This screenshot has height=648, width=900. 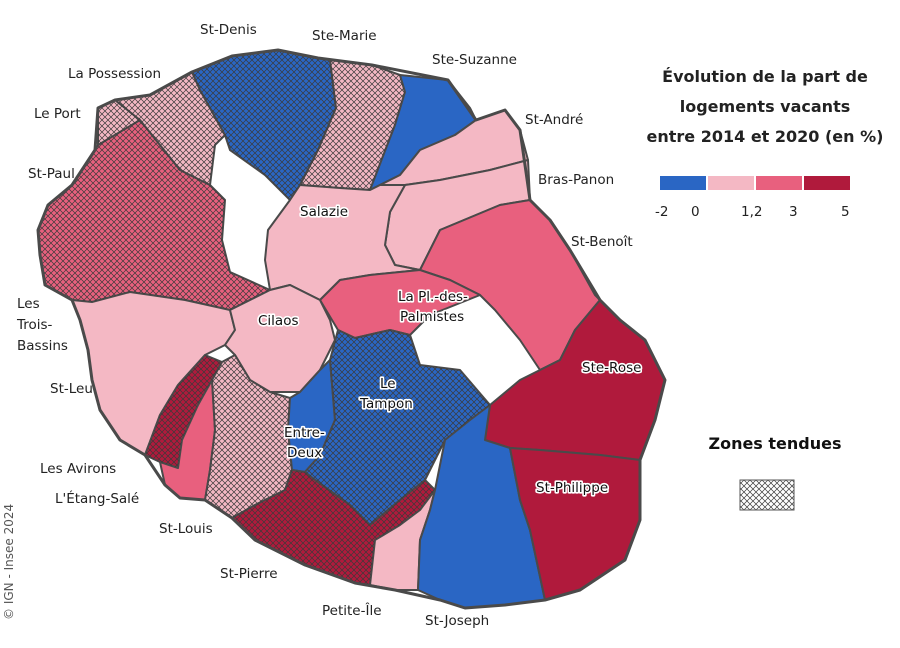 I want to click on label-la-possession: La Possession, so click(x=114, y=74).